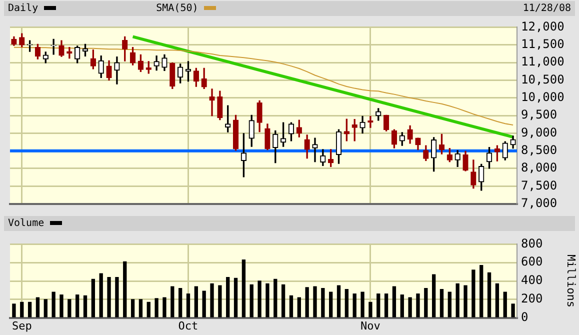  Describe the element at coordinates (539, 203) in the screenshot. I see `y-tick-label: 7,000` at that location.